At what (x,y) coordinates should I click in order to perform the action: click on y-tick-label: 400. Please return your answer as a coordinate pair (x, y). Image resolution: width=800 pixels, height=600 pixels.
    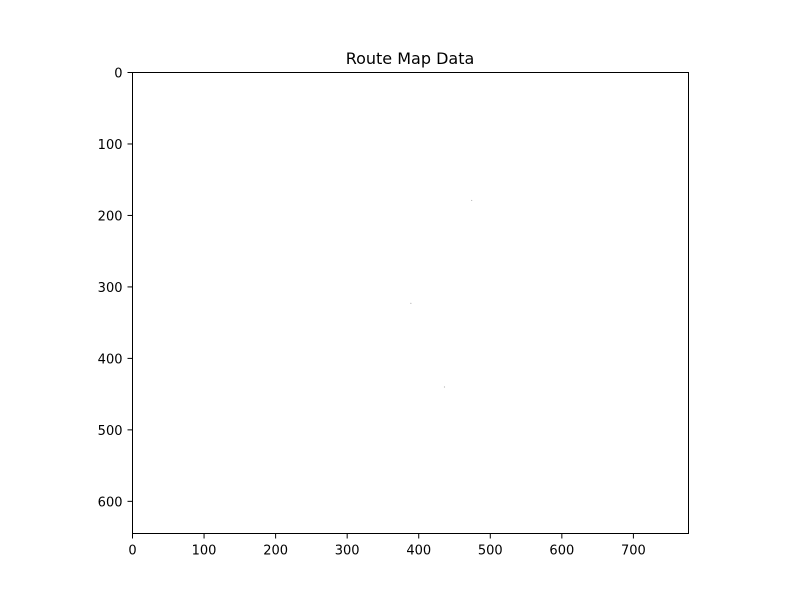
    Looking at the image, I should click on (110, 359).